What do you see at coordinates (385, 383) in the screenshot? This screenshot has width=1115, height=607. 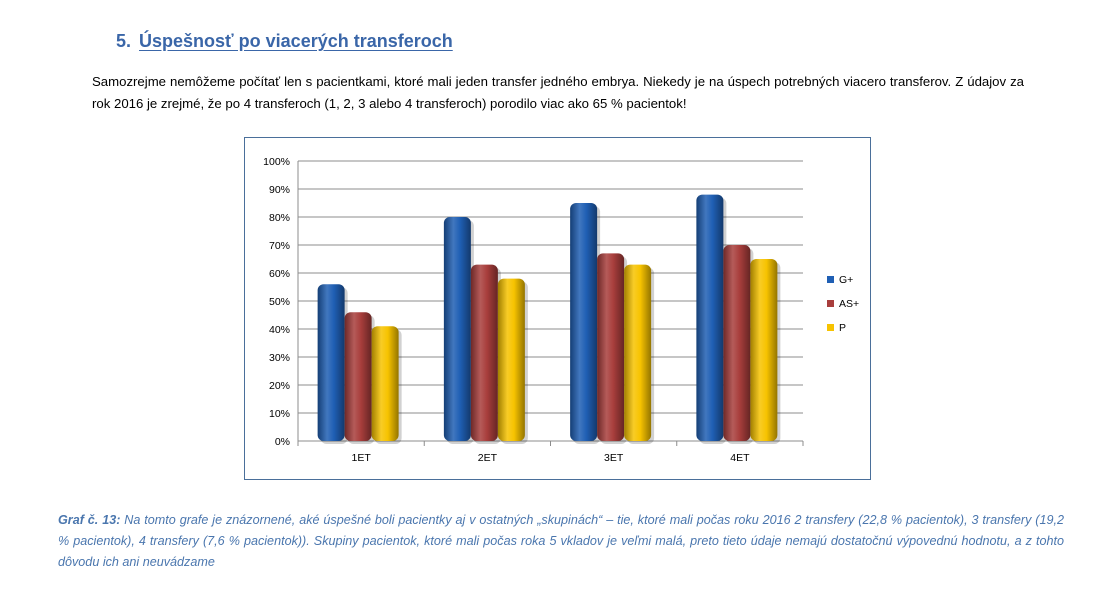 I see `bar-P-1ET` at bounding box center [385, 383].